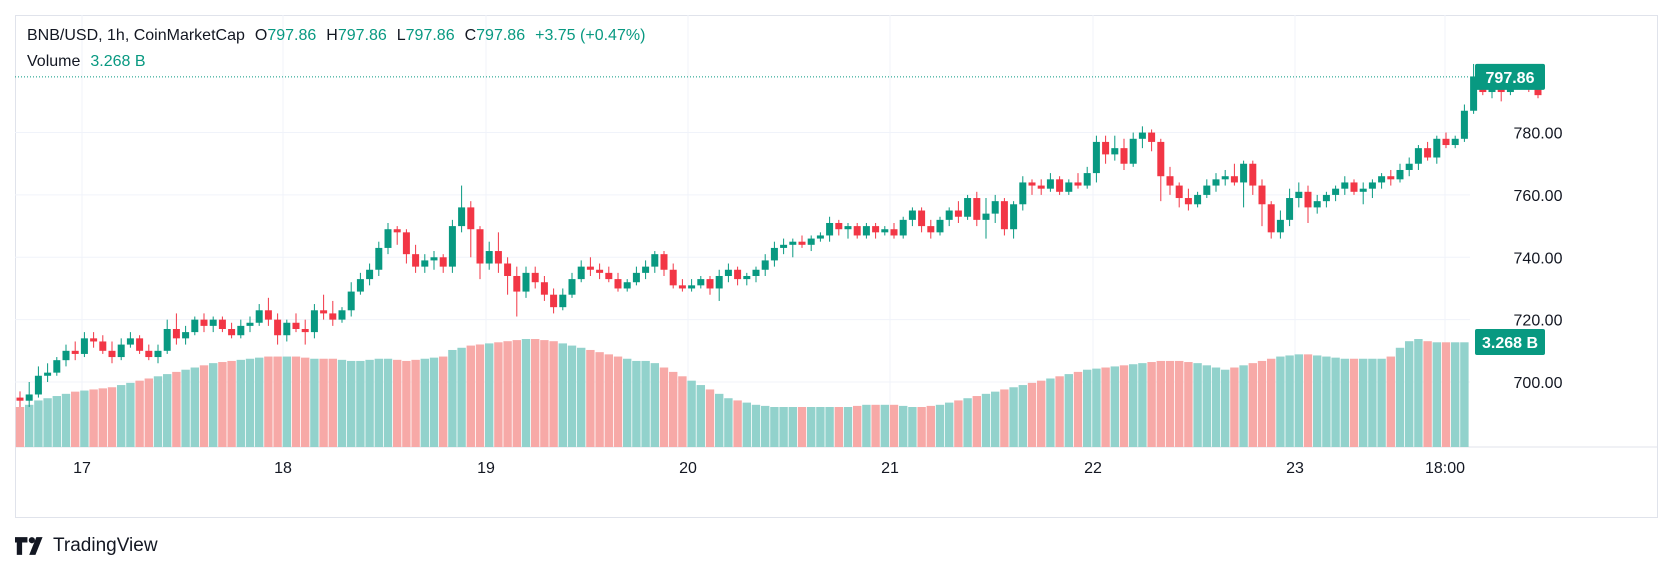  Describe the element at coordinates (501, 35) in the screenshot. I see `close-value: 797.86` at that location.